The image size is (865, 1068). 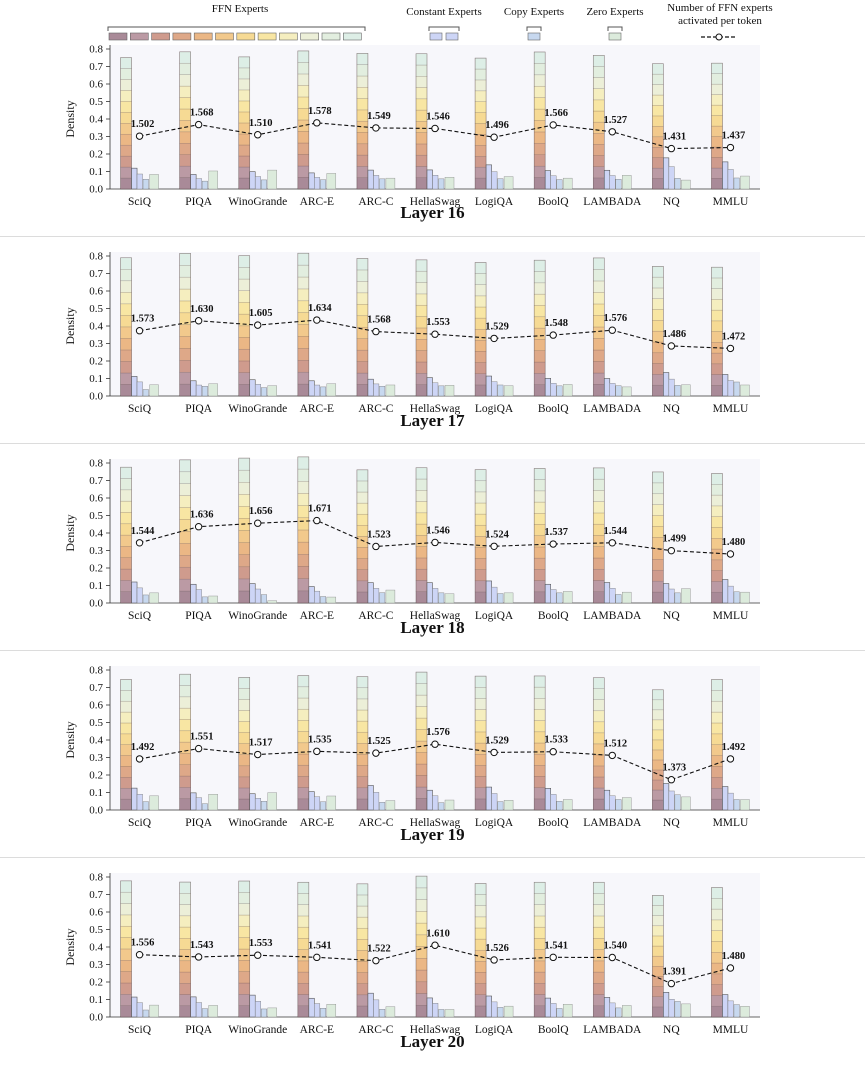 What do you see at coordinates (96, 309) in the screenshot?
I see `y-tick-label: 0.5` at bounding box center [96, 309].